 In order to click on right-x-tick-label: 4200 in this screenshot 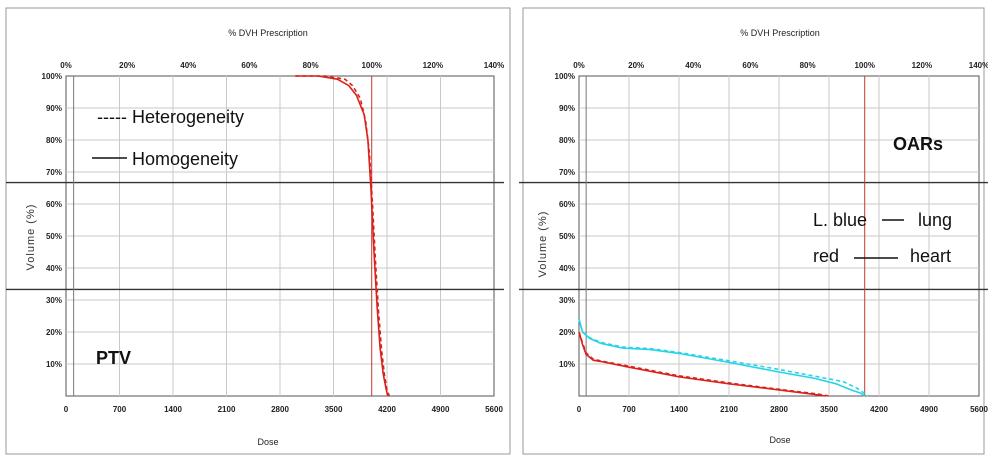, I will do `click(879, 409)`.